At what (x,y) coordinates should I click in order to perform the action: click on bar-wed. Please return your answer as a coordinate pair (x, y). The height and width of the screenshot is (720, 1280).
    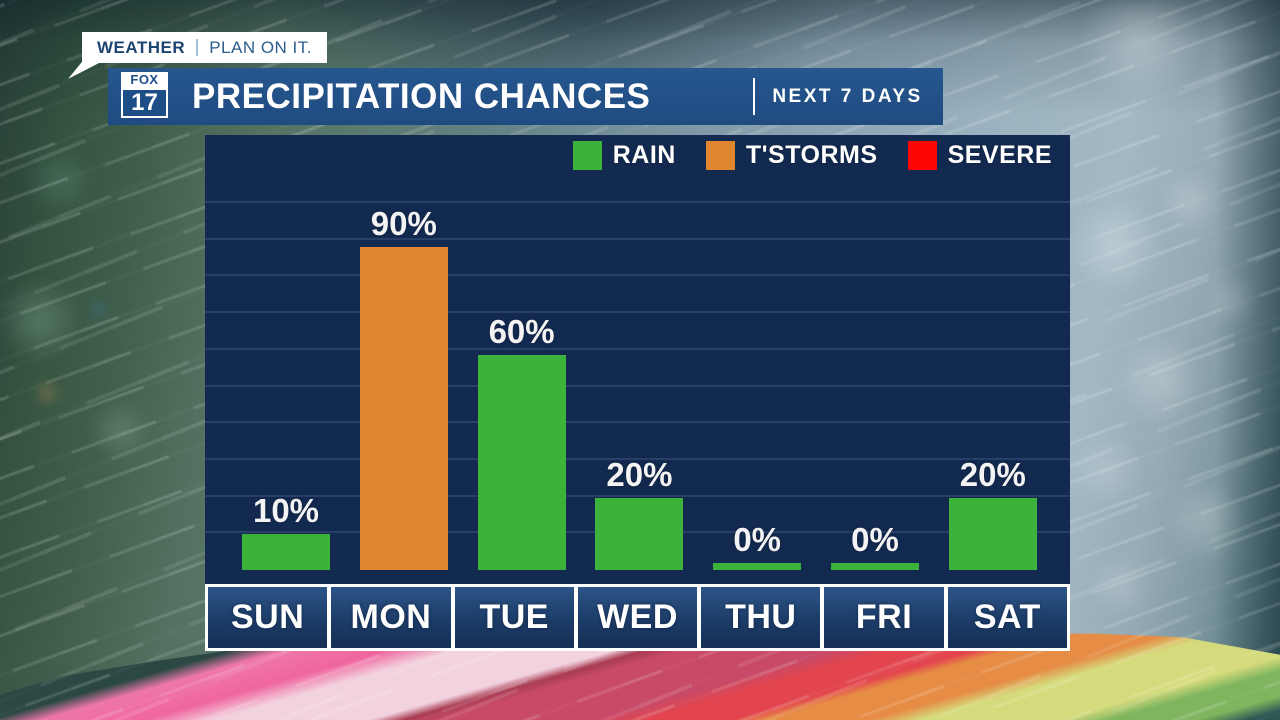
    Looking at the image, I should click on (639, 534).